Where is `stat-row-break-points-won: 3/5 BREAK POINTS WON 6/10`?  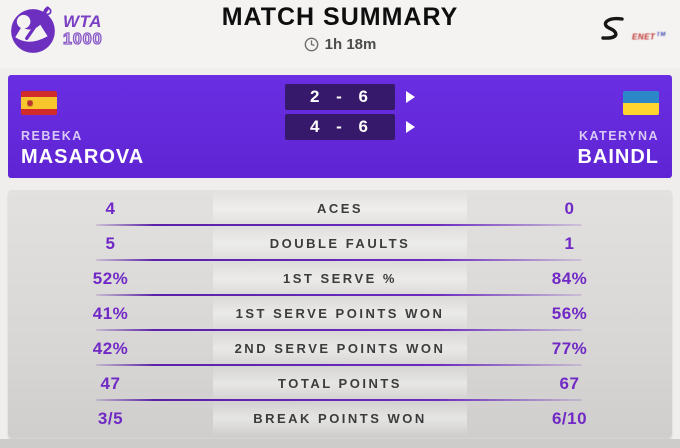
stat-row-break-points-won: 3/5 BREAK POINTS WON 6/10 is located at coordinates (340, 418).